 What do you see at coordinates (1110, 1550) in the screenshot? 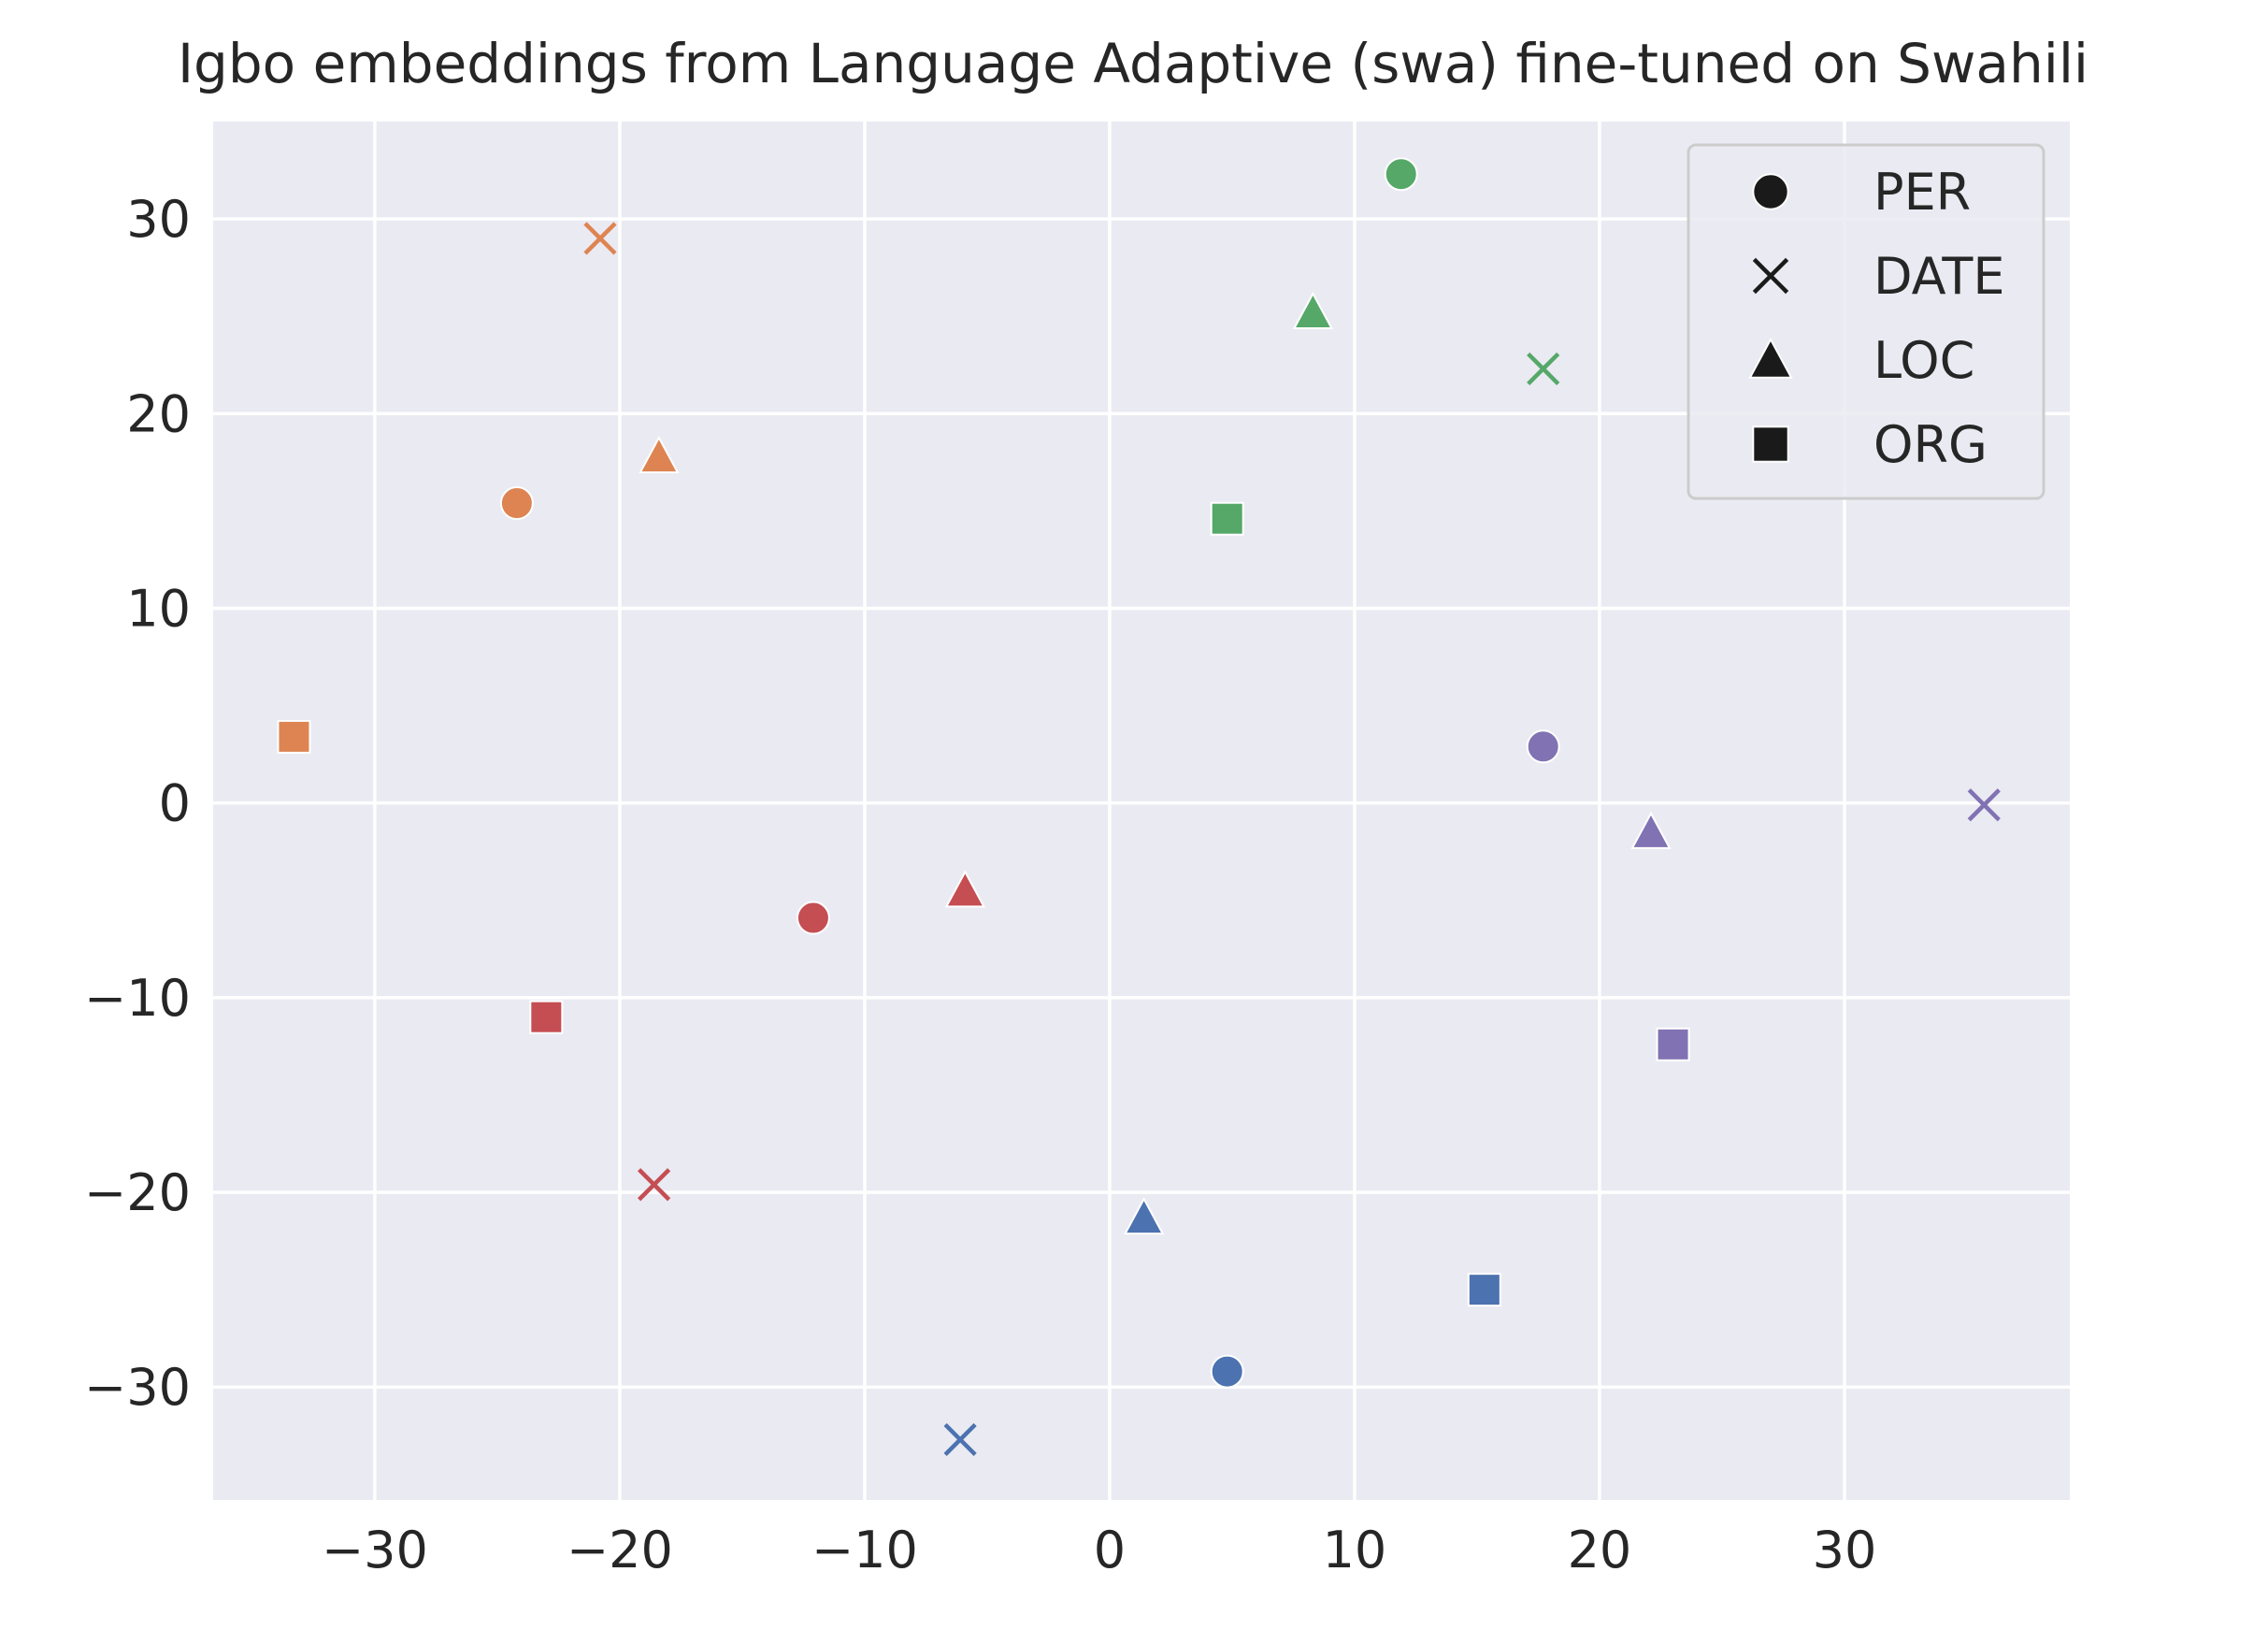
I see `x-tick-label: 0` at bounding box center [1110, 1550].